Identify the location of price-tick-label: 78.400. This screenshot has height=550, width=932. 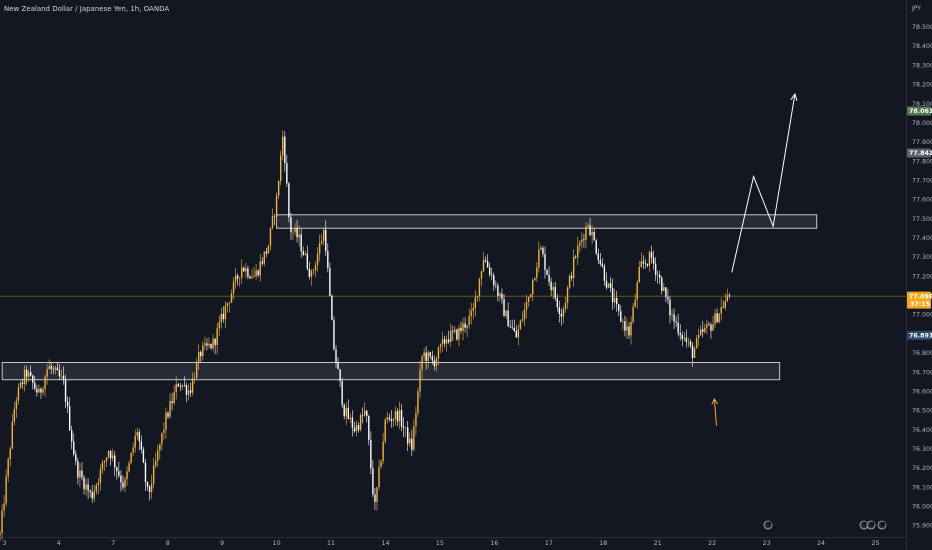
(922, 46).